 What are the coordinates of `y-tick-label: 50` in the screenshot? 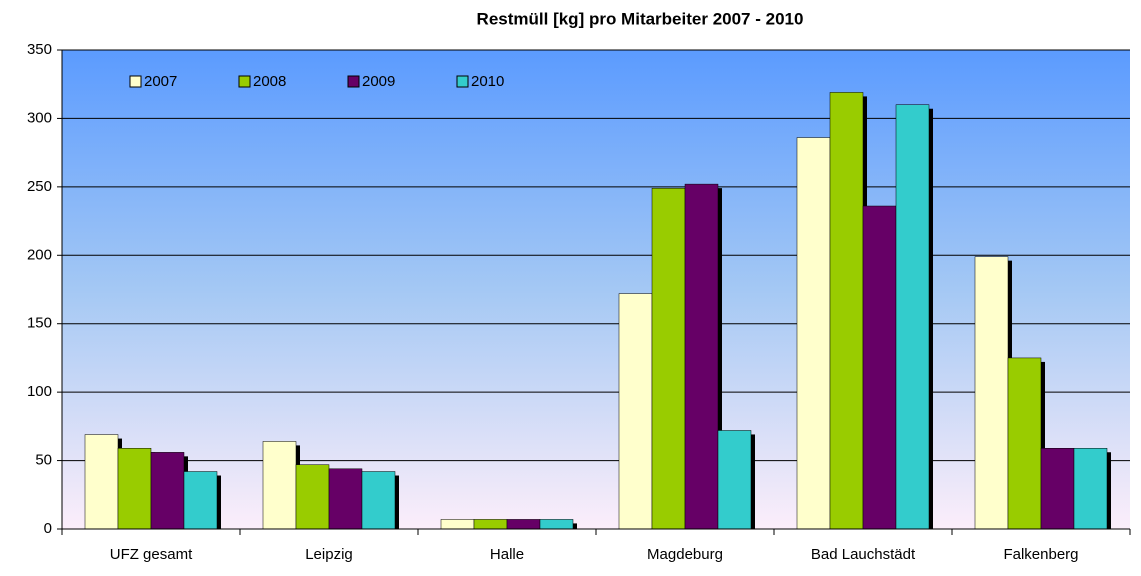 It's located at (43, 460).